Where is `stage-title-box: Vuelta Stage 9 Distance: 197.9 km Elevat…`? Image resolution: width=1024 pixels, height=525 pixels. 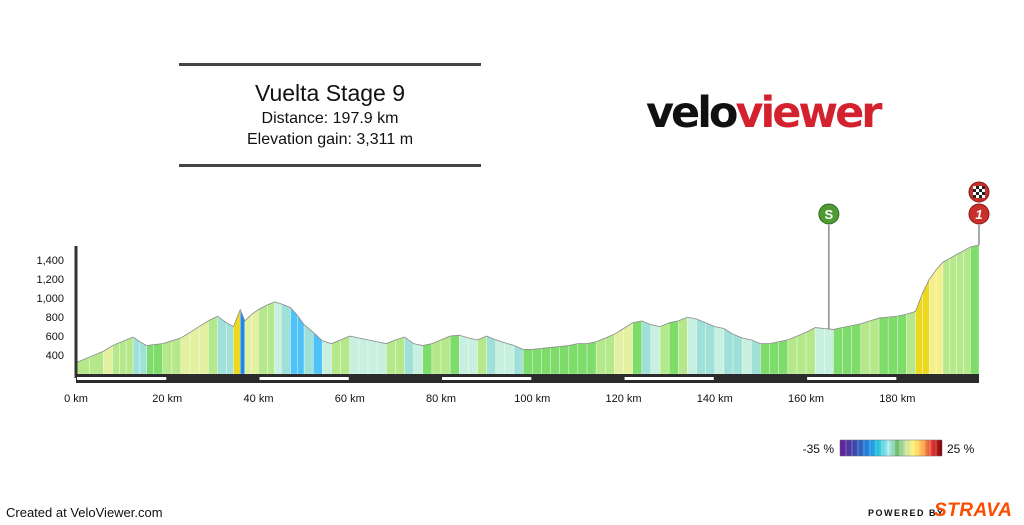
stage-title-box: Vuelta Stage 9 Distance: 197.9 km Elevat… is located at coordinates (330, 115).